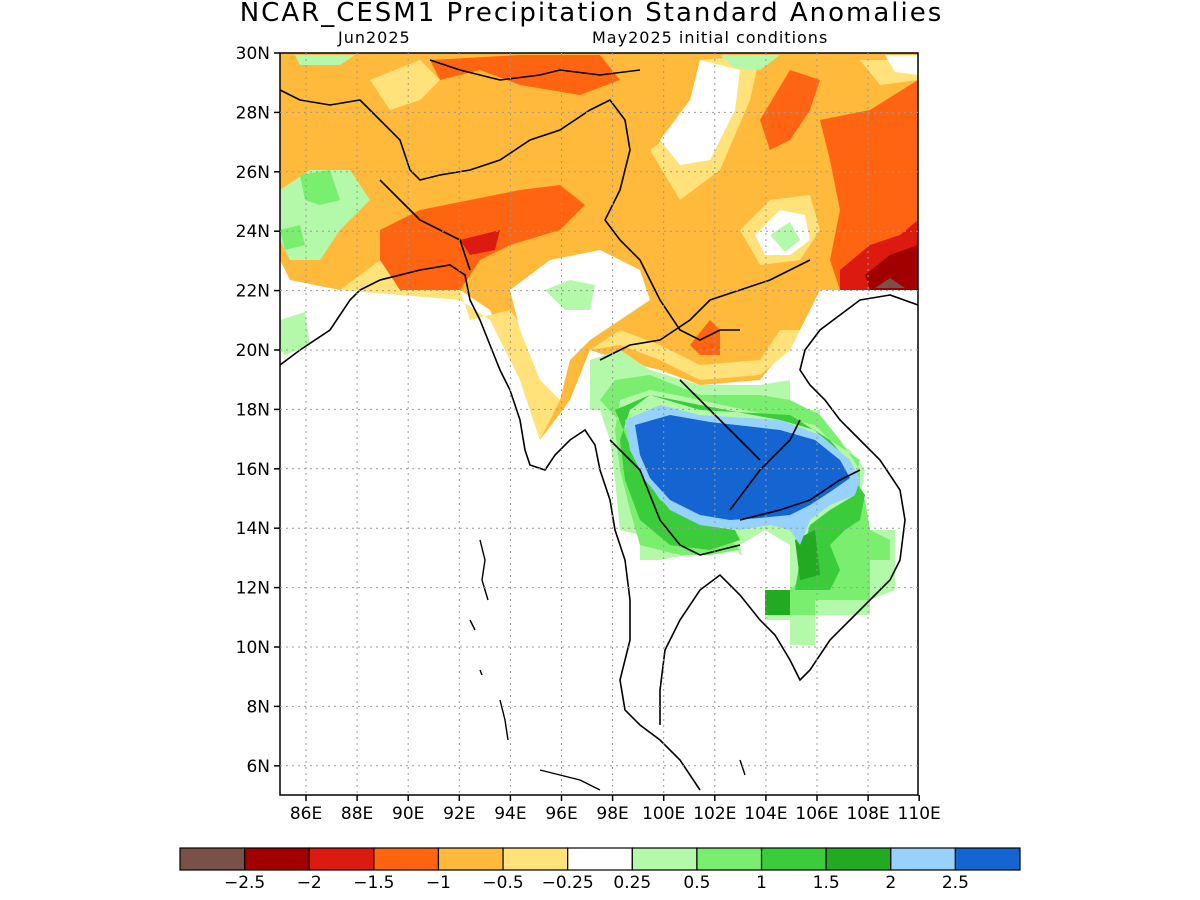 The height and width of the screenshot is (900, 1200). Describe the element at coordinates (642, 775) in the screenshot. I see `sri-lanka-coast` at that location.